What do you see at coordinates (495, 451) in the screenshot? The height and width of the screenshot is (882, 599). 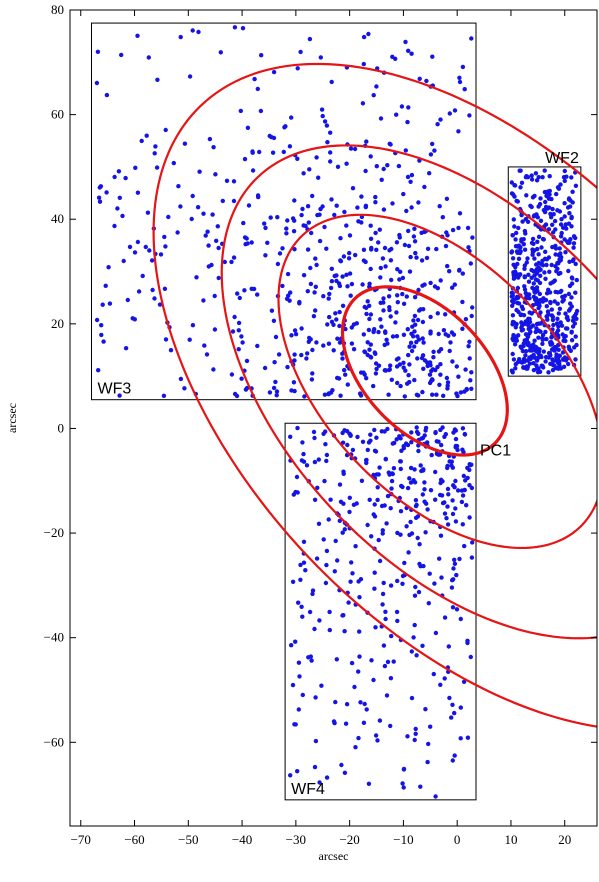 I see `region-label-pc1: PC1` at bounding box center [495, 451].